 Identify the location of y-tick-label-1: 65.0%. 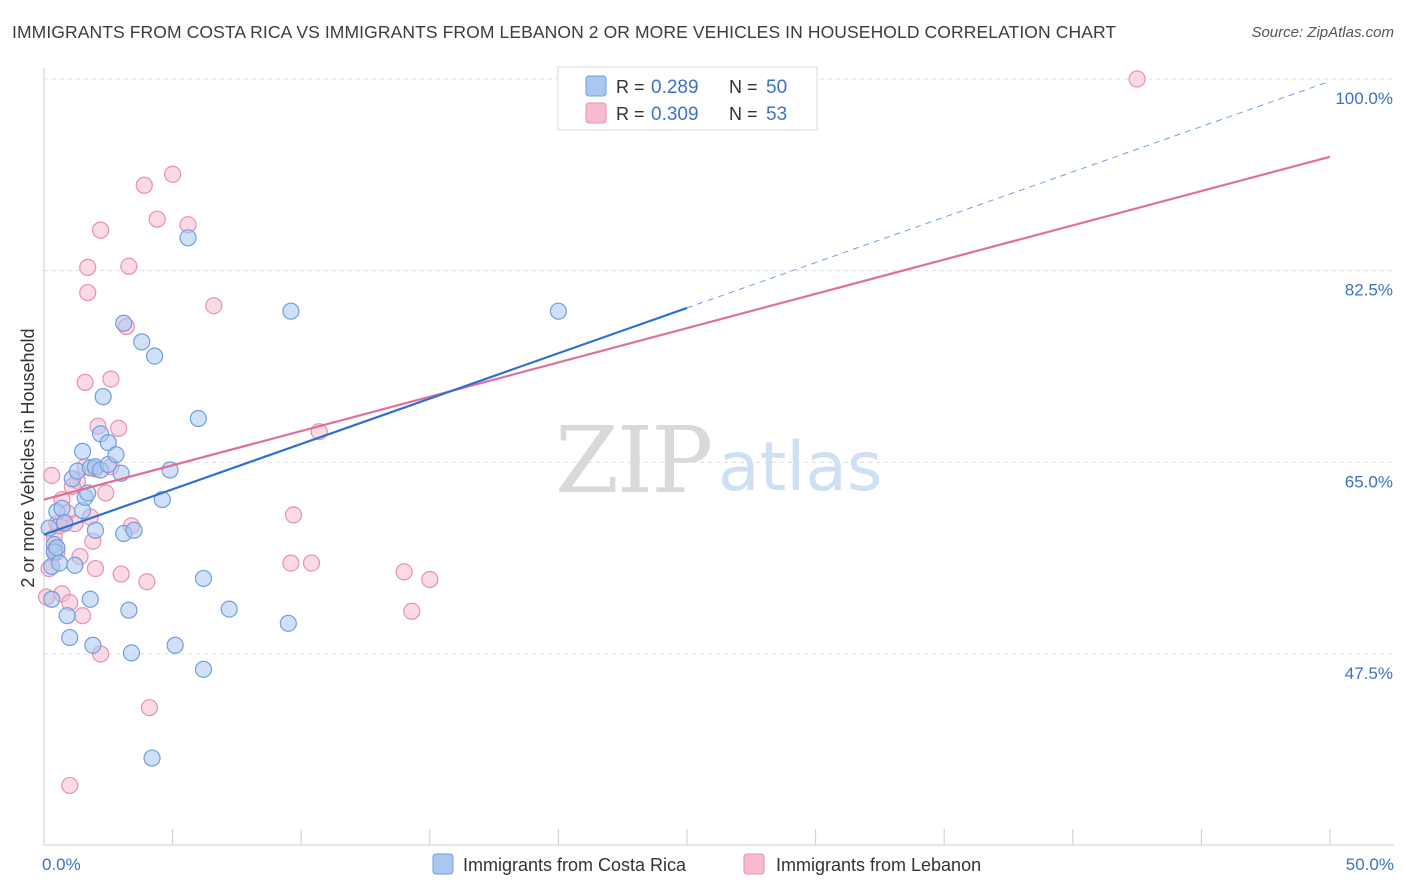
(1369, 481).